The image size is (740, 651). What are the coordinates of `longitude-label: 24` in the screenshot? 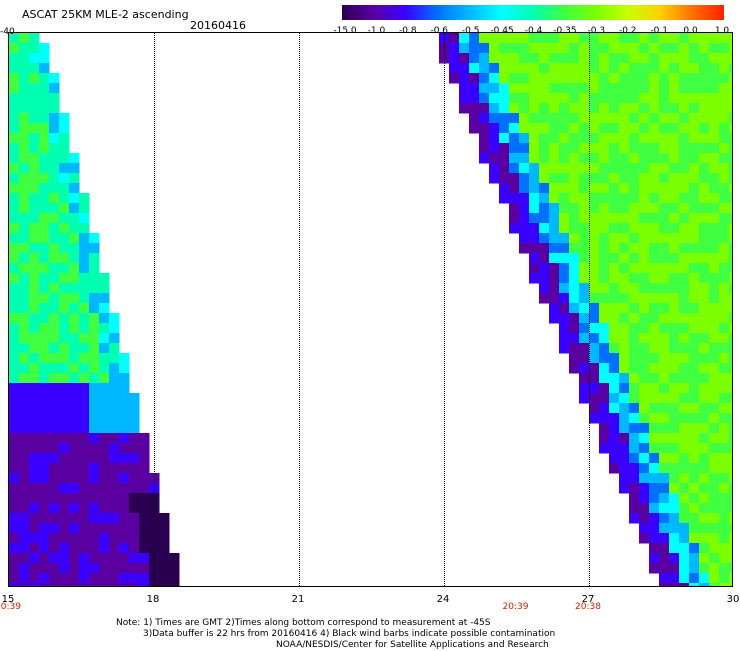 It's located at (443, 599).